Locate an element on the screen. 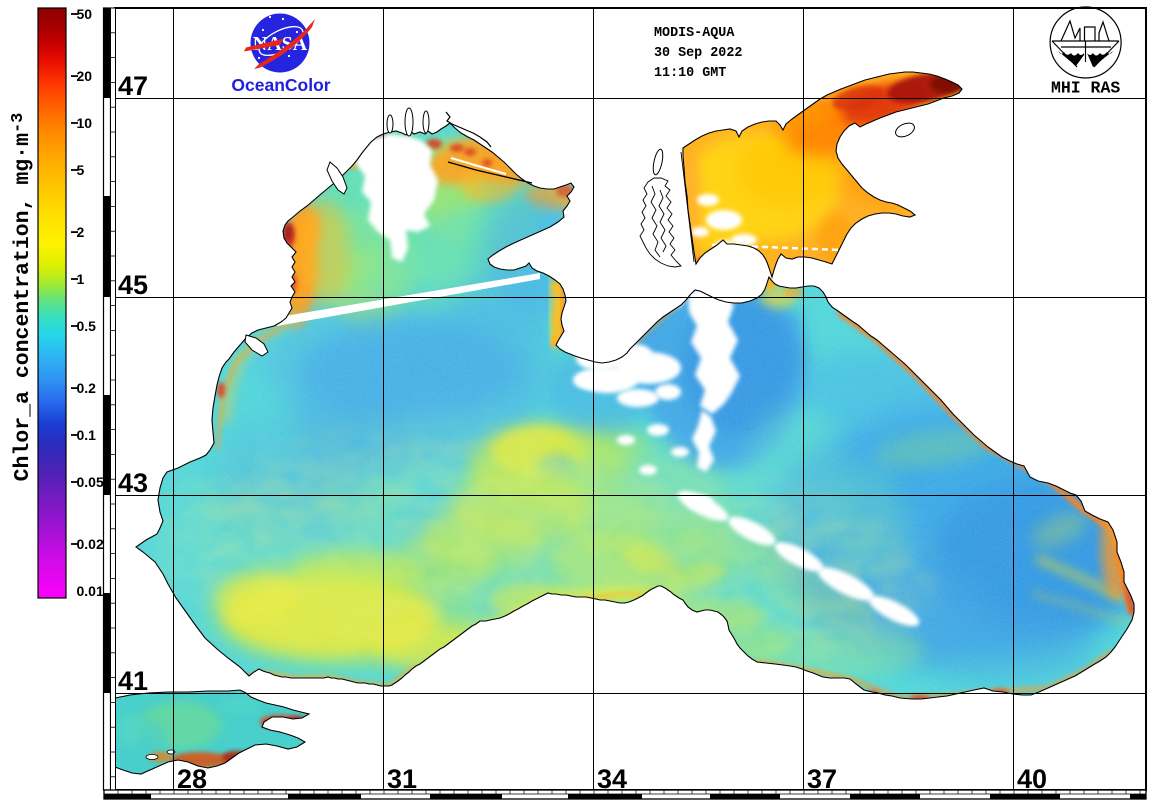 Image resolution: width=1156 pixels, height=801 pixels. svg-text: 45 is located at coordinates (133, 285).